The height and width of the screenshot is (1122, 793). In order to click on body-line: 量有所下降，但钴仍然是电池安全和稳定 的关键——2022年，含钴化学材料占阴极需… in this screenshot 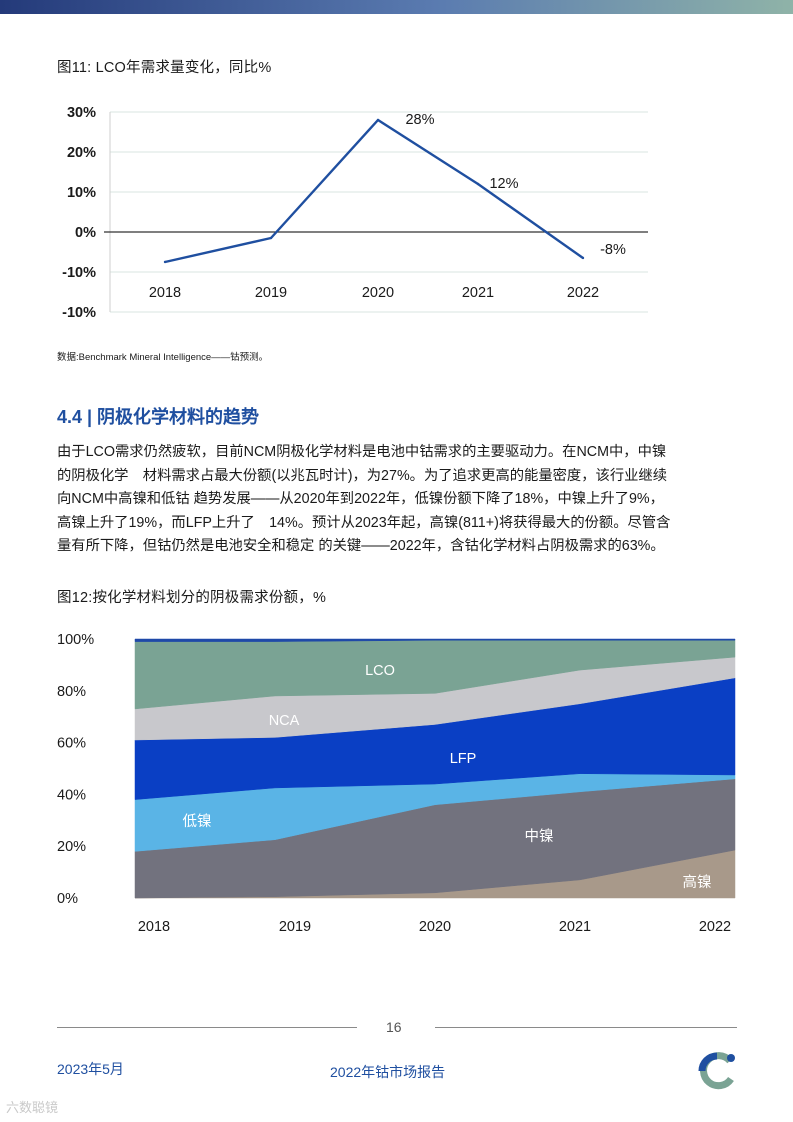, I will do `click(361, 546)`.